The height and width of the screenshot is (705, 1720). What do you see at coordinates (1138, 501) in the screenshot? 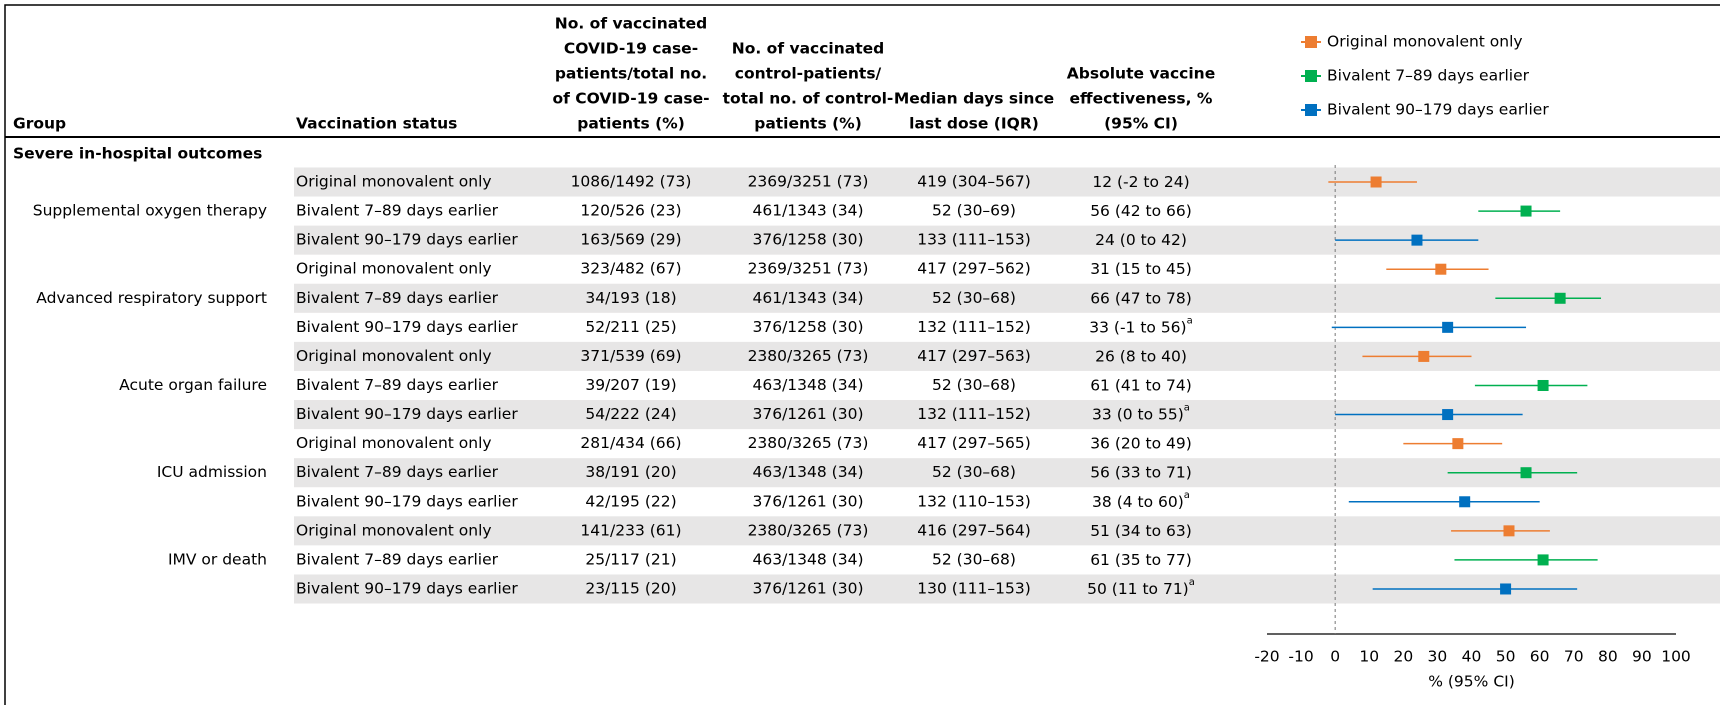
I see `ve-text: 38 (4 to 60)` at bounding box center [1138, 501].